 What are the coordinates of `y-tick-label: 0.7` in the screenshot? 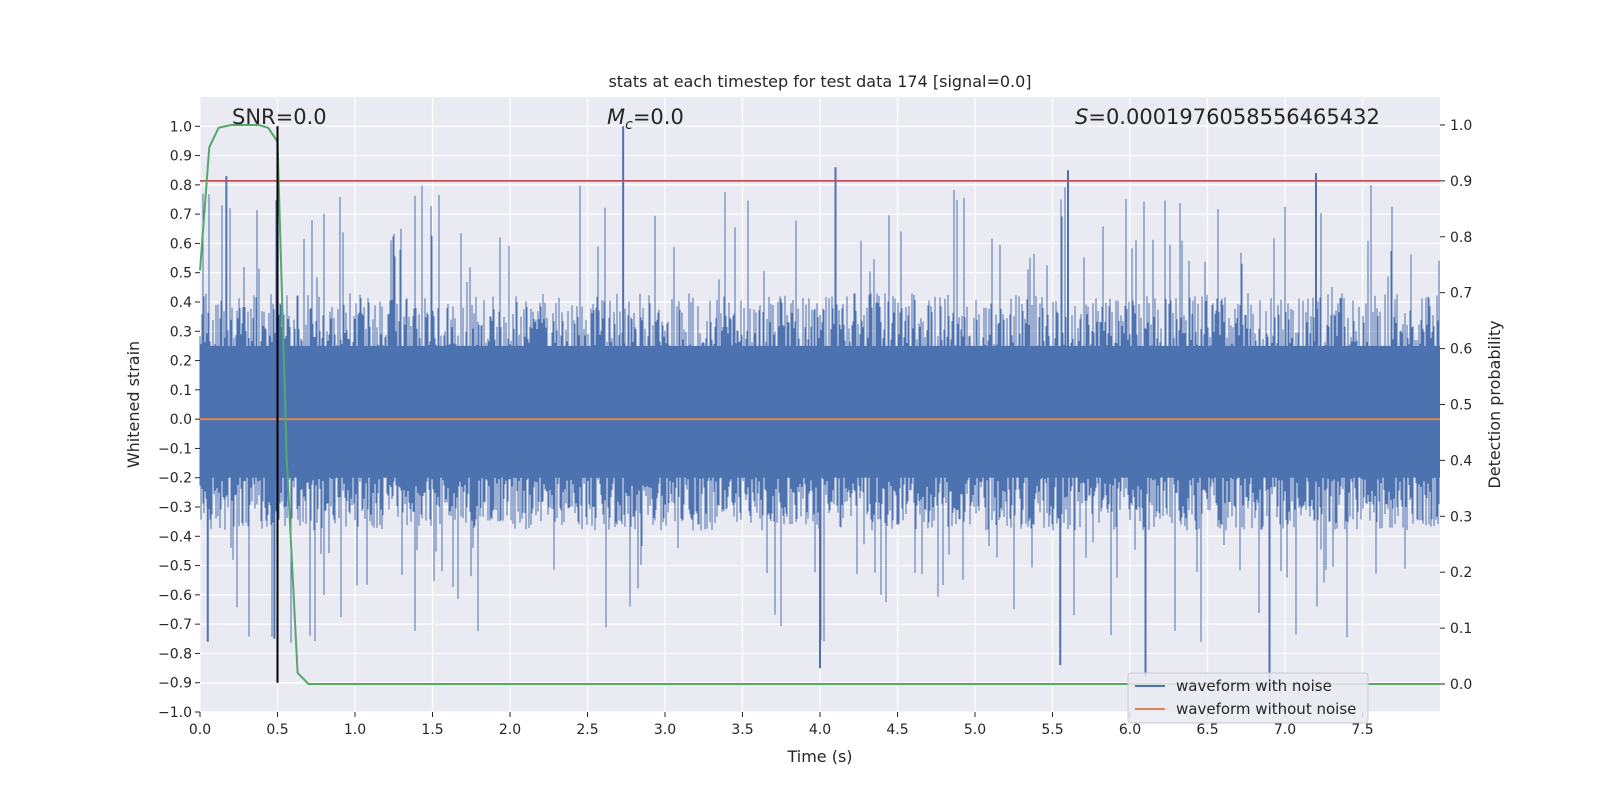 It's located at (181, 215).